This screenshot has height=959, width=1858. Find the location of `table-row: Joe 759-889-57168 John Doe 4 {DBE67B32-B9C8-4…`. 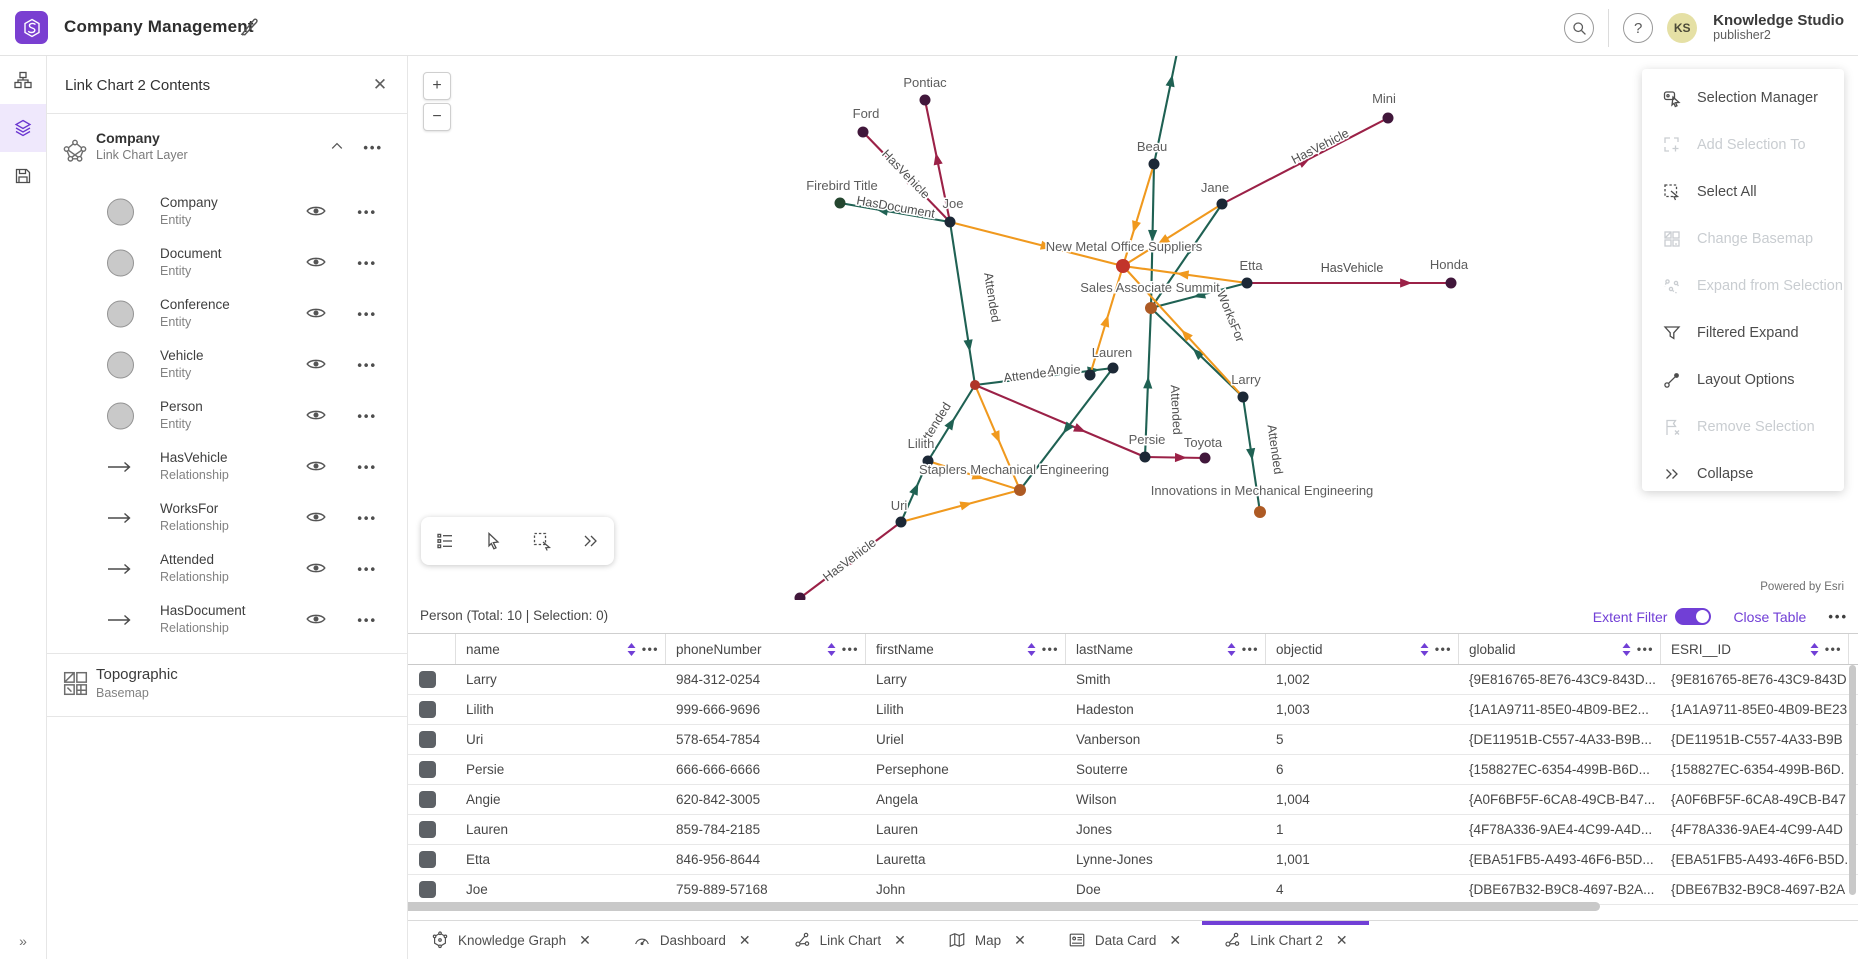

table-row: Joe 759-889-57168 John Doe 4 {DBE67B32-B9C8-4… is located at coordinates (1128, 890).